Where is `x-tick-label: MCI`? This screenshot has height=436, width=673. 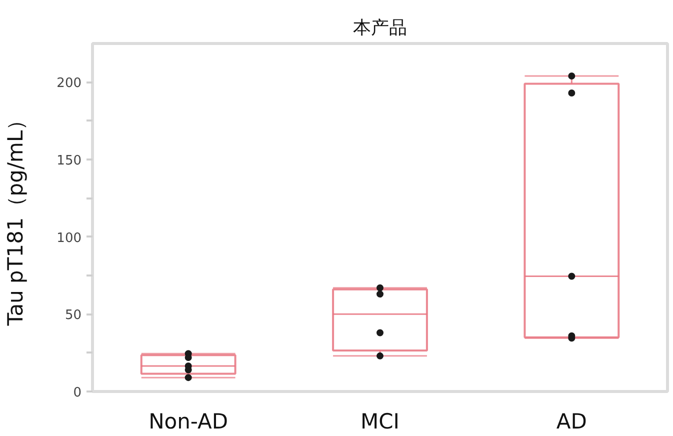 x-tick-label: MCI is located at coordinates (380, 422).